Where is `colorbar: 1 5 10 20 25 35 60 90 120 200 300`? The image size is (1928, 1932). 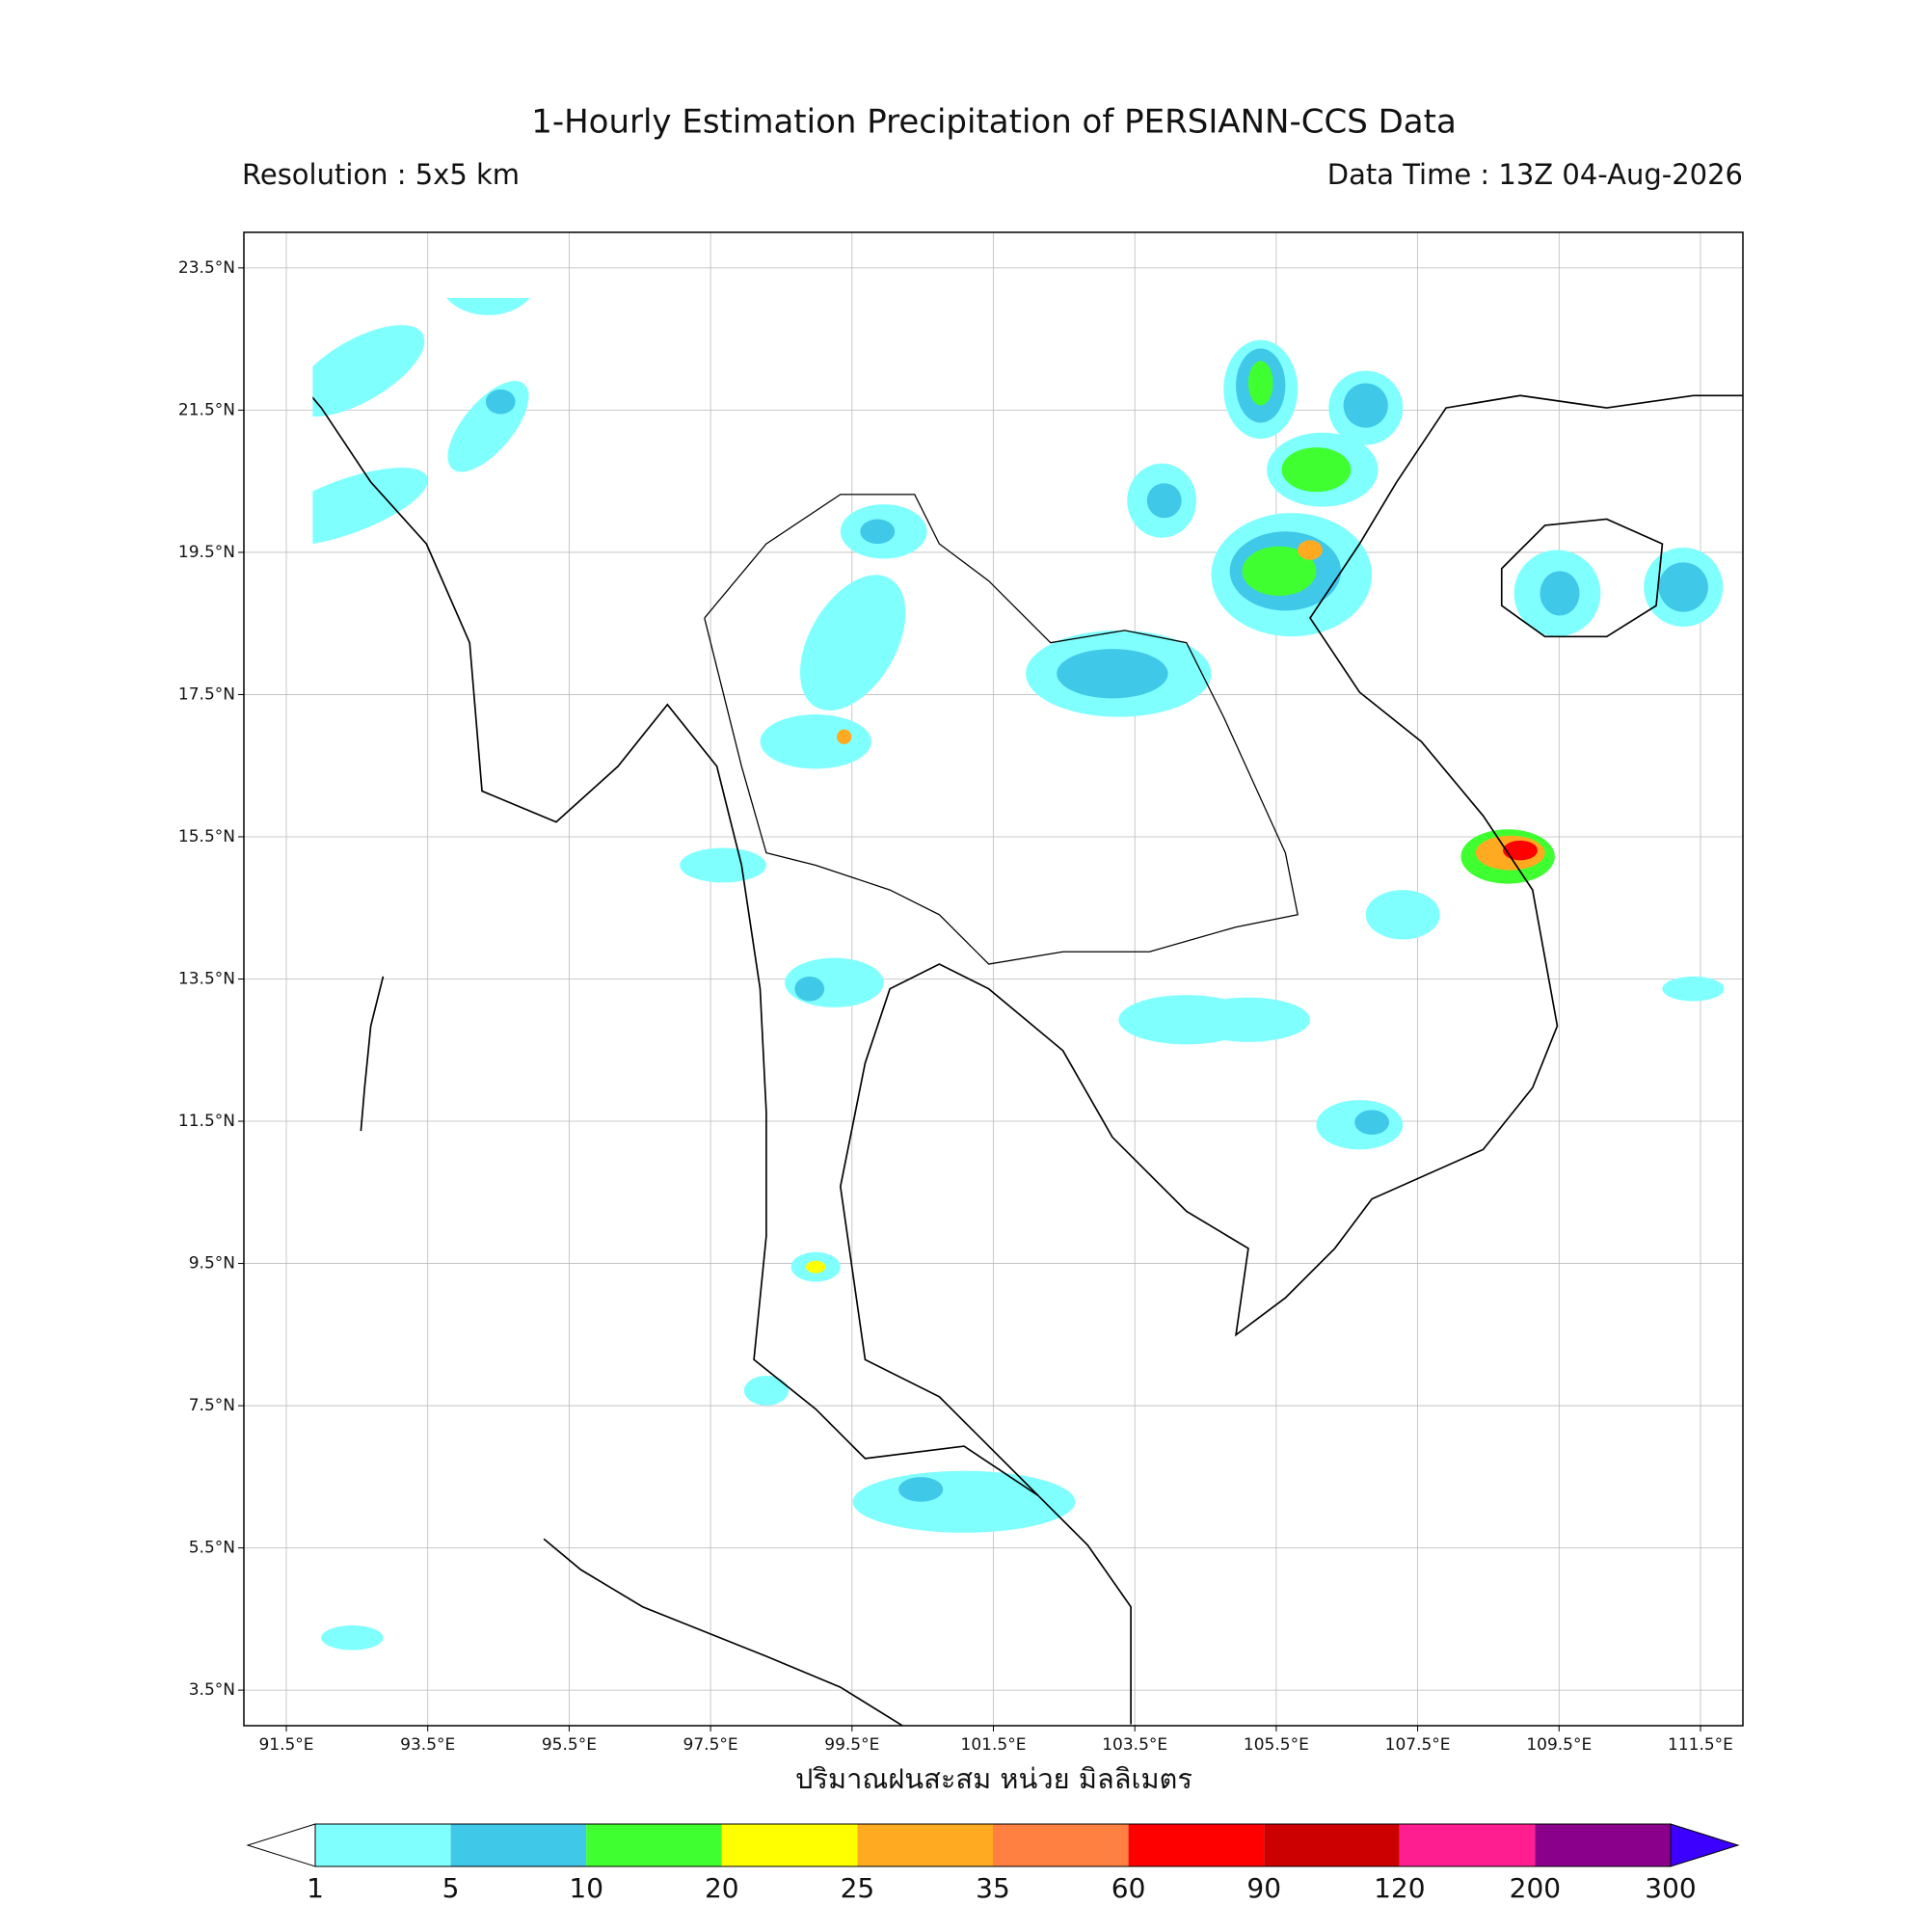
colorbar: 1 5 10 20 25 35 60 90 120 200 300 is located at coordinates (993, 1864).